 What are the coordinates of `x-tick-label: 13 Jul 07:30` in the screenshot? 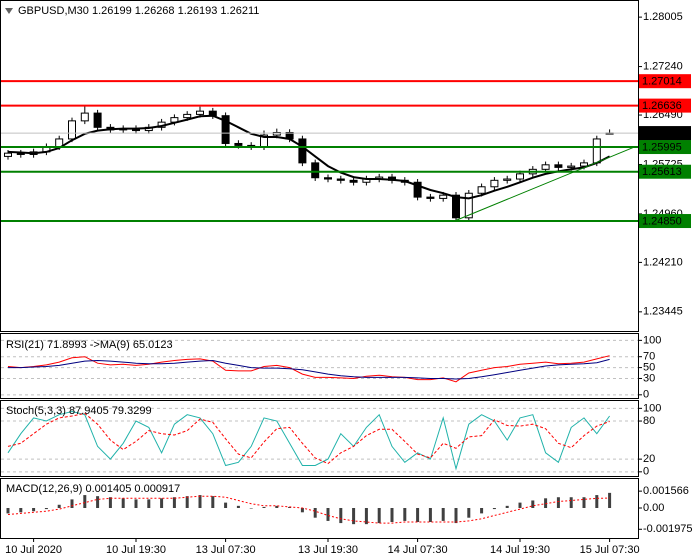 It's located at (226, 550).